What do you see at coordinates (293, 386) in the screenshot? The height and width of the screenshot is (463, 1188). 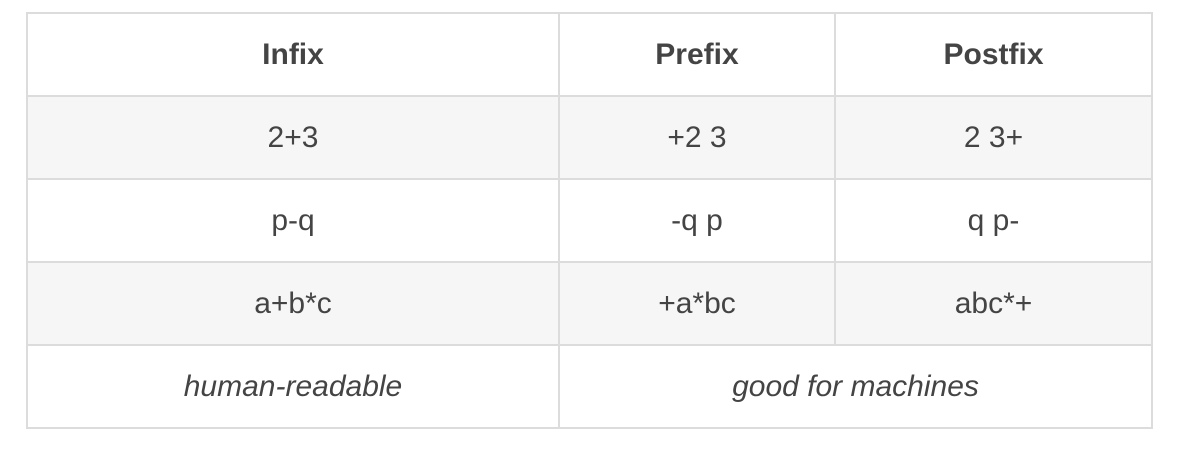 I see `infix-note: human-readable` at bounding box center [293, 386].